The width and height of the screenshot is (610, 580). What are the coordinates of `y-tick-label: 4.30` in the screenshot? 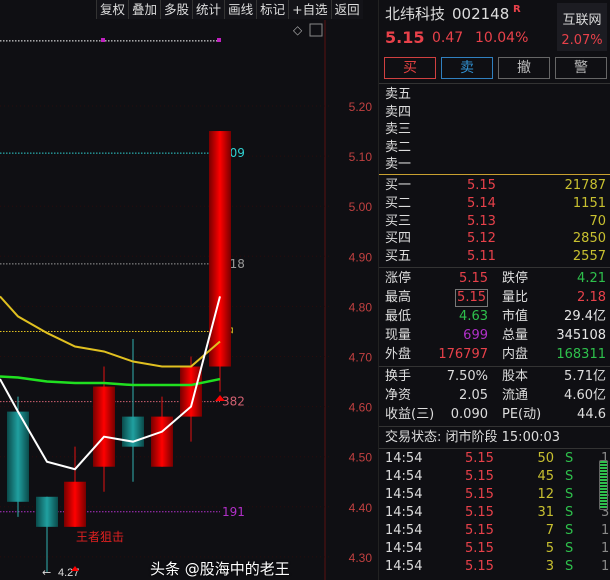 It's located at (361, 558).